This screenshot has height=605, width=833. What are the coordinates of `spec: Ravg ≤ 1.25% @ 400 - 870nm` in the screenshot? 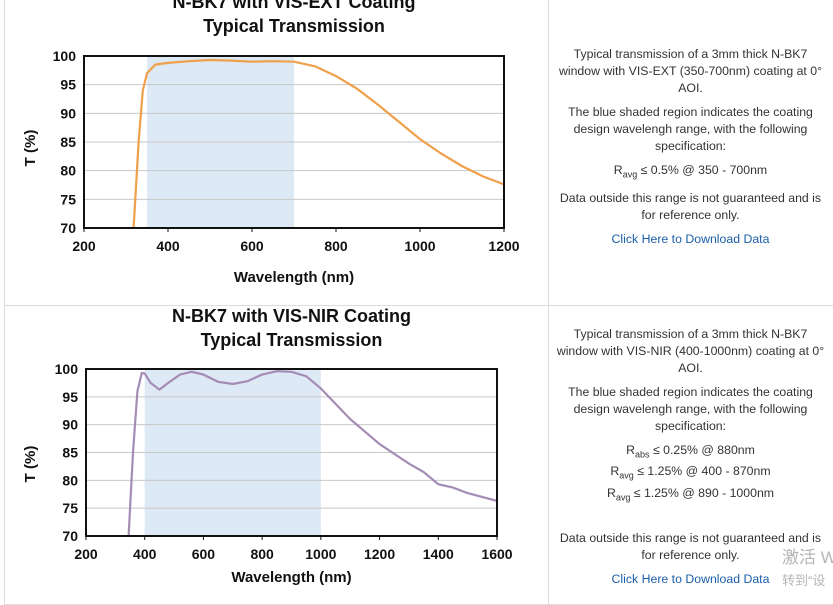 It's located at (690, 473).